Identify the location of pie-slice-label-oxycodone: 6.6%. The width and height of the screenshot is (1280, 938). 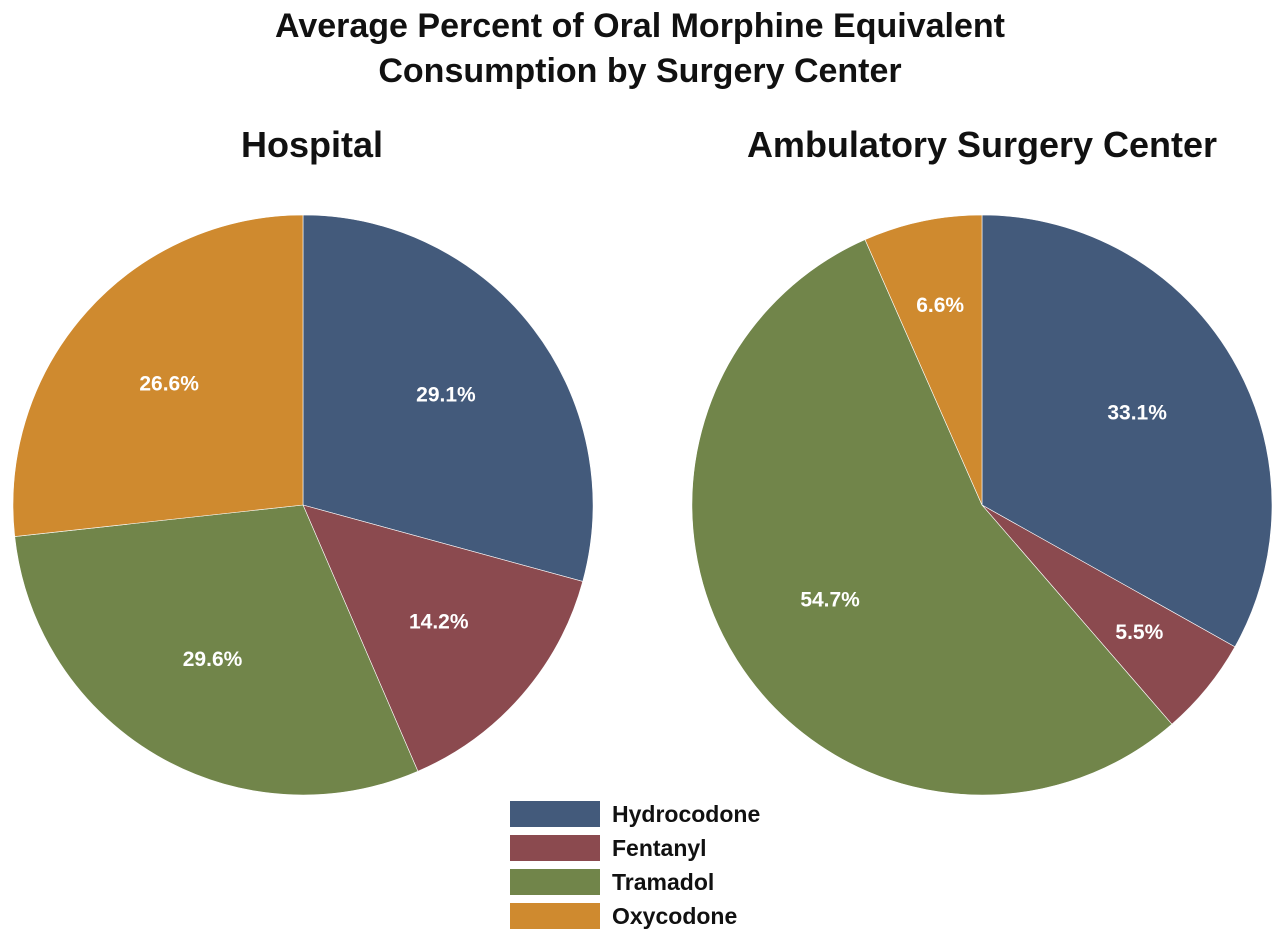
(940, 305).